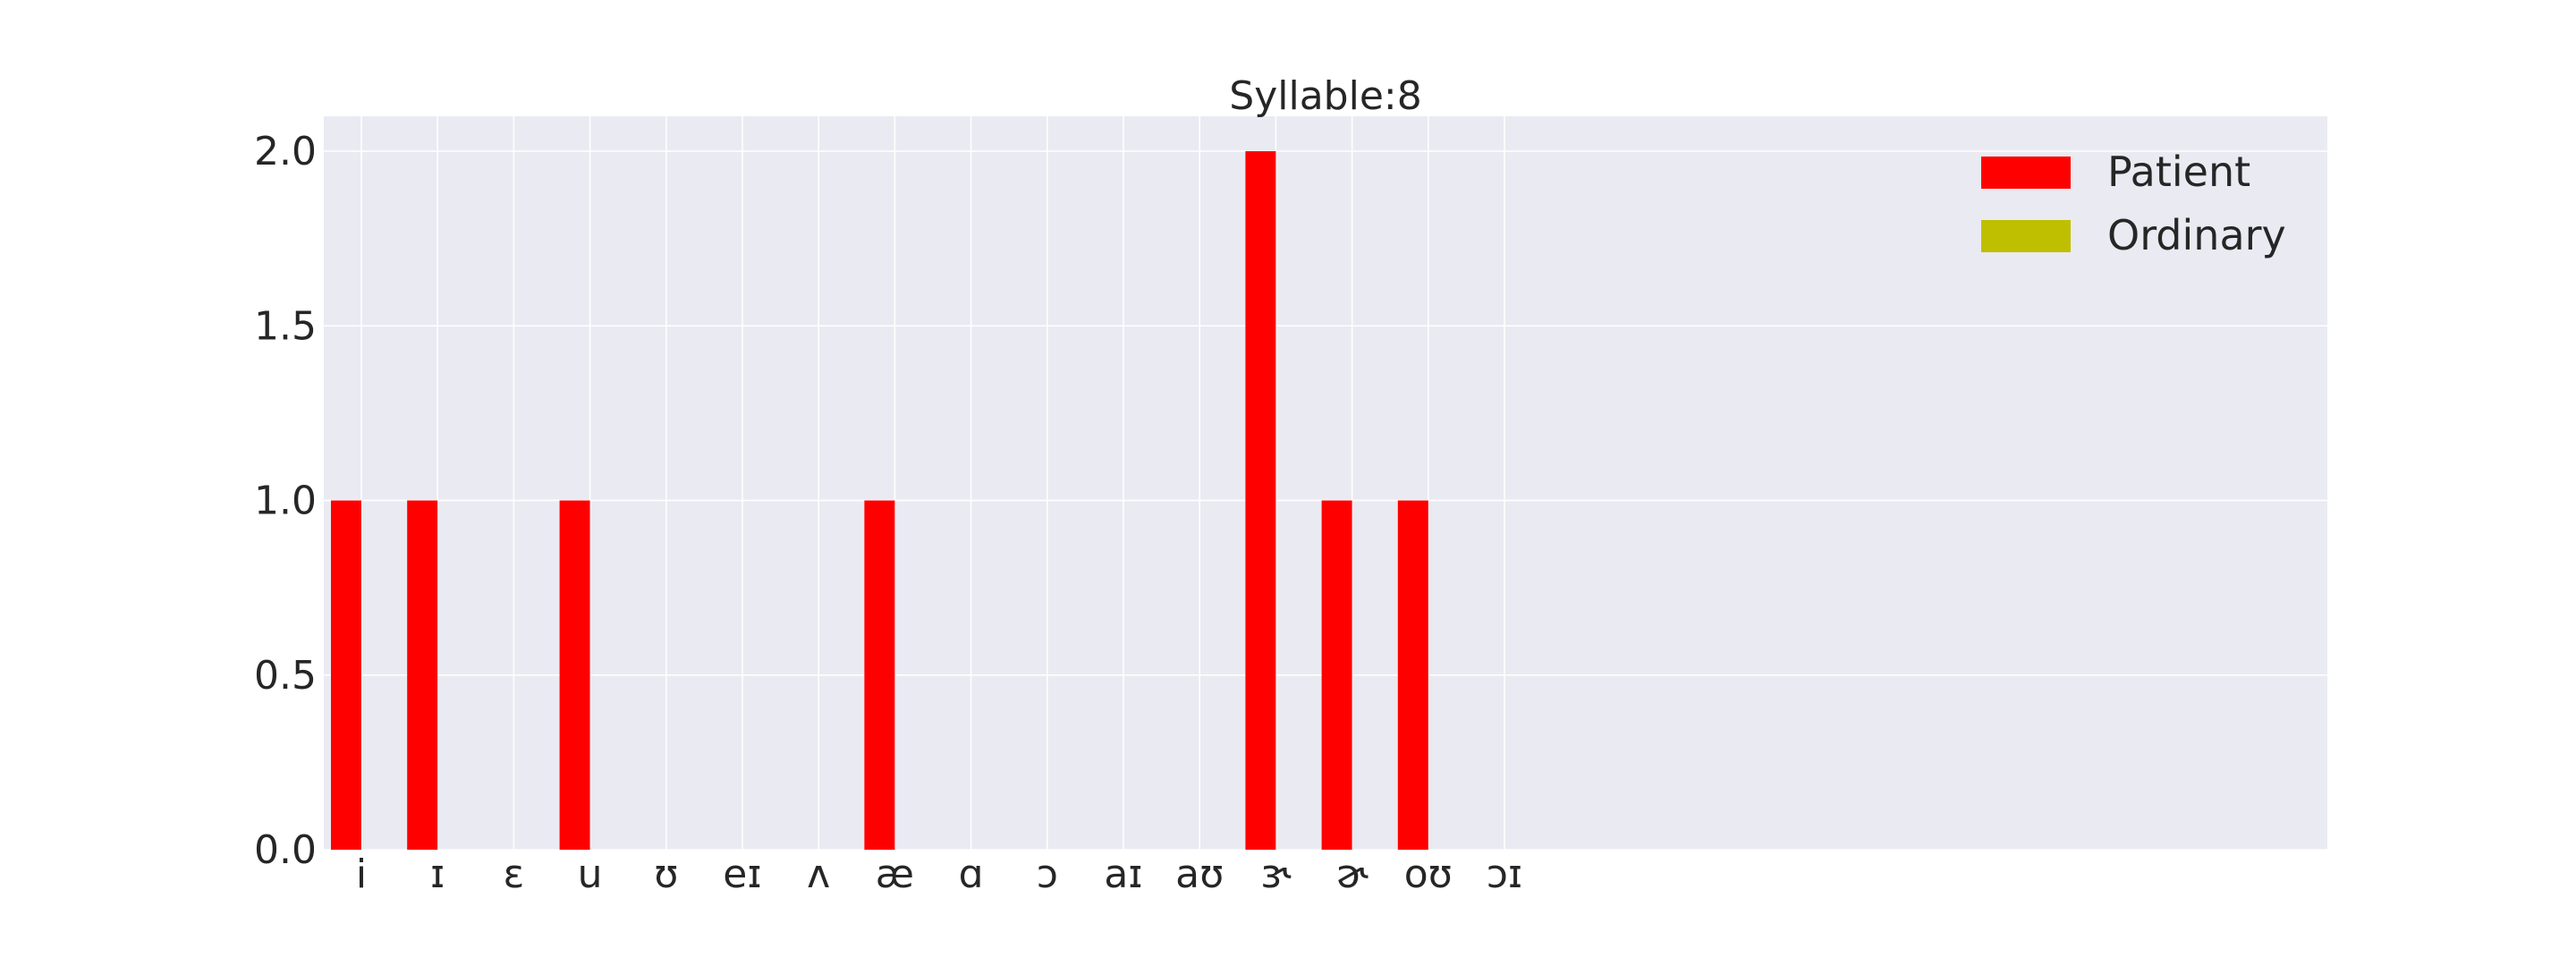 The height and width of the screenshot is (966, 2576). I want to click on x-tick-label: aʊ, so click(1199, 874).